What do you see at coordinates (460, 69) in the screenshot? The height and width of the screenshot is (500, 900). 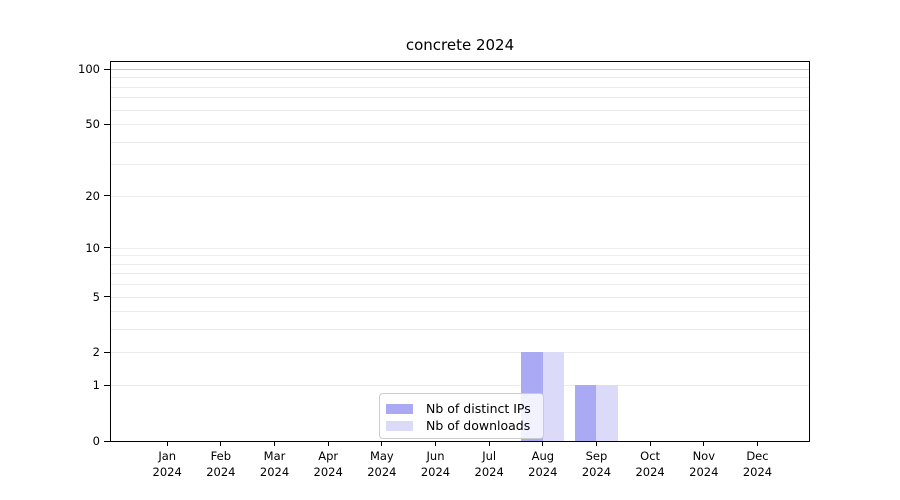 I see `gridline-major` at bounding box center [460, 69].